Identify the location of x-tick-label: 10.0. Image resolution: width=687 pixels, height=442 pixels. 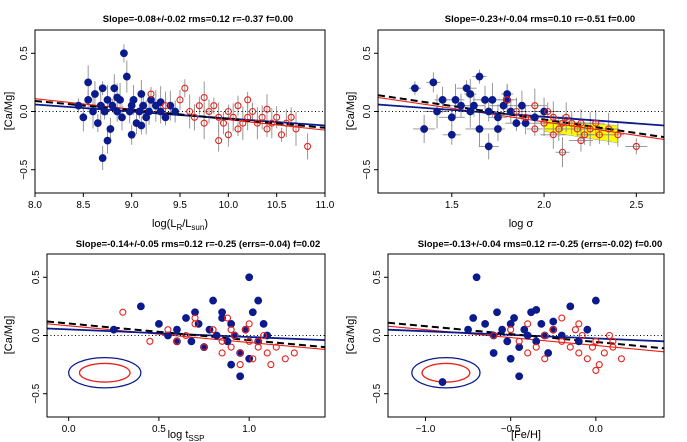
(229, 205).